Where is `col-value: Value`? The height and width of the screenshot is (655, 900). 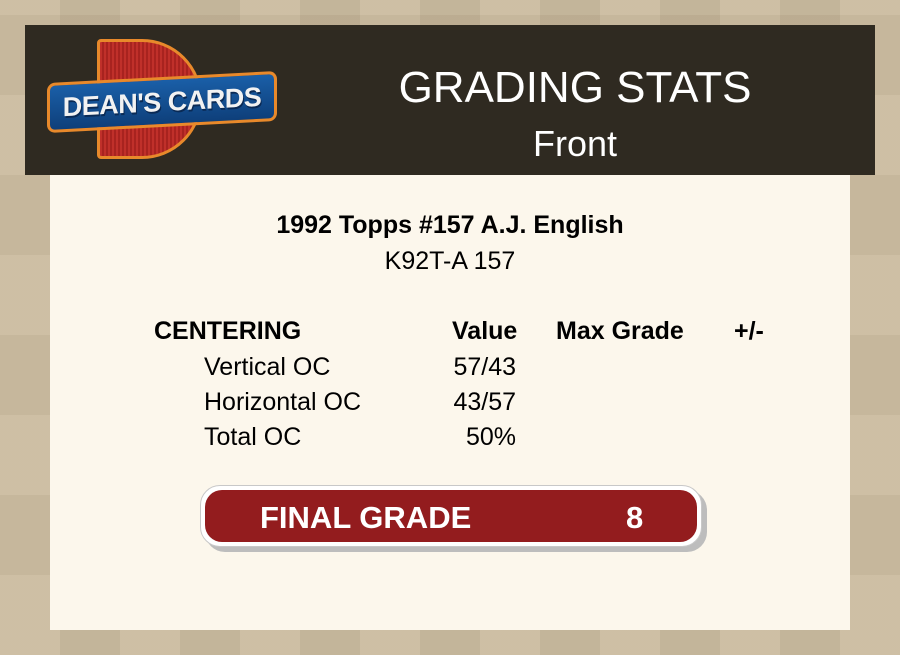
col-value: Value is located at coordinates (485, 331).